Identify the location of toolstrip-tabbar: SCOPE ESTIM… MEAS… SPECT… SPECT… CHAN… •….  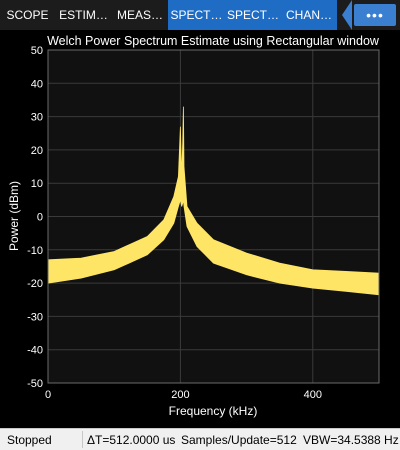
(200, 15).